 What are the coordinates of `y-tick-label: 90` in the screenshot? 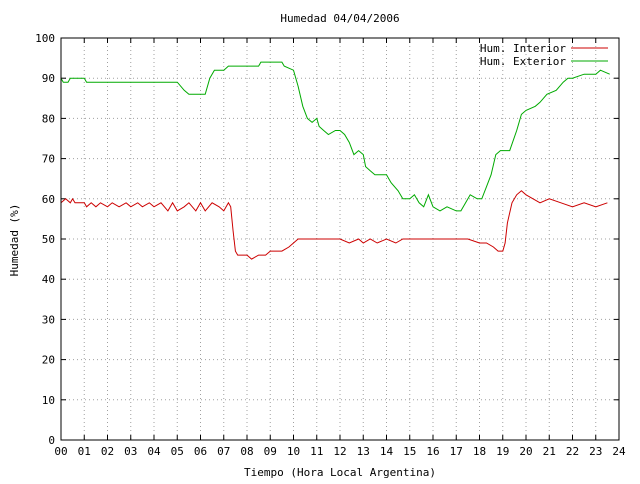 It's located at (48, 78).